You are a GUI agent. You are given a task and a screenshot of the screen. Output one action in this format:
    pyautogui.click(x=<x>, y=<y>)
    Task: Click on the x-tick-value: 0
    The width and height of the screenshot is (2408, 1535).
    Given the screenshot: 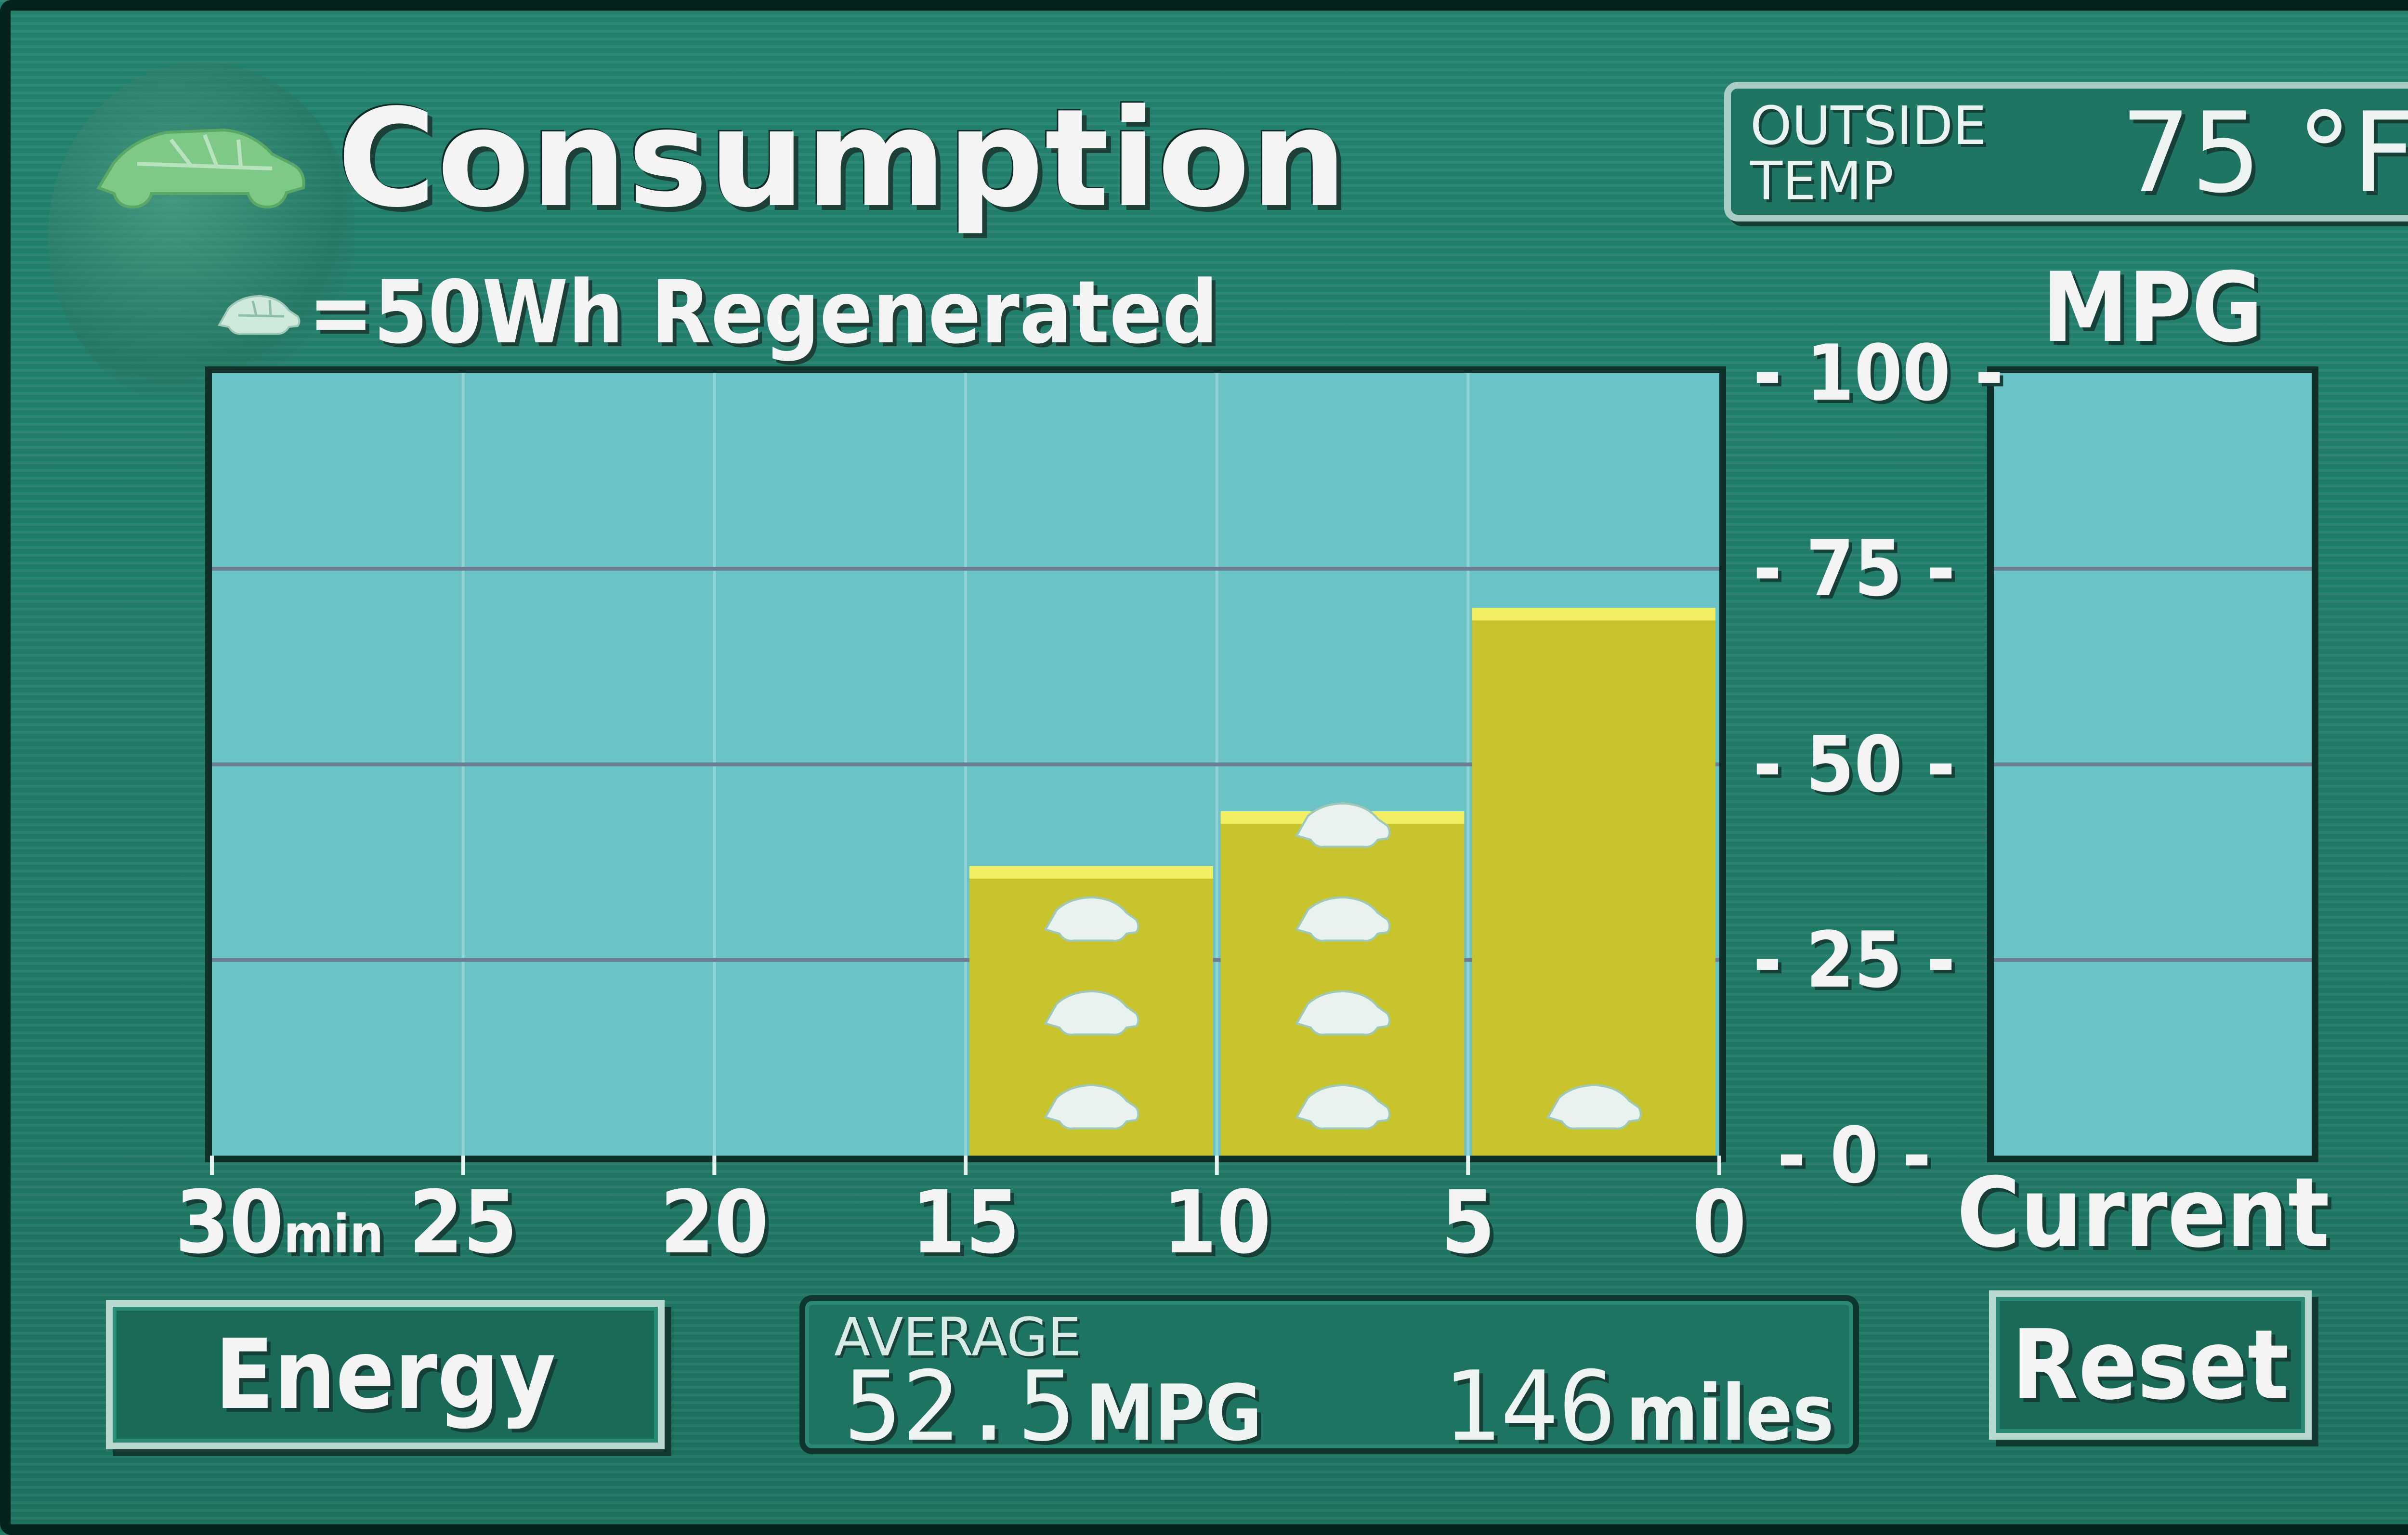 What is the action you would take?
    pyautogui.click(x=1719, y=1222)
    